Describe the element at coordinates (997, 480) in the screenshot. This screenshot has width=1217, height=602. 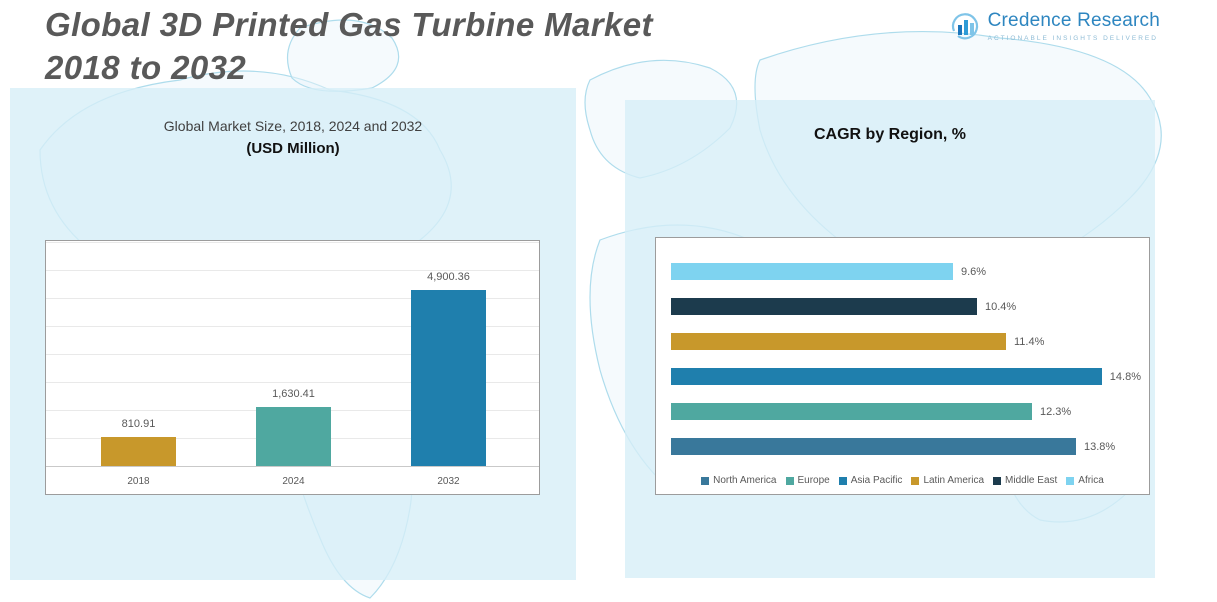
I see `legend-swatch-middle-east` at that location.